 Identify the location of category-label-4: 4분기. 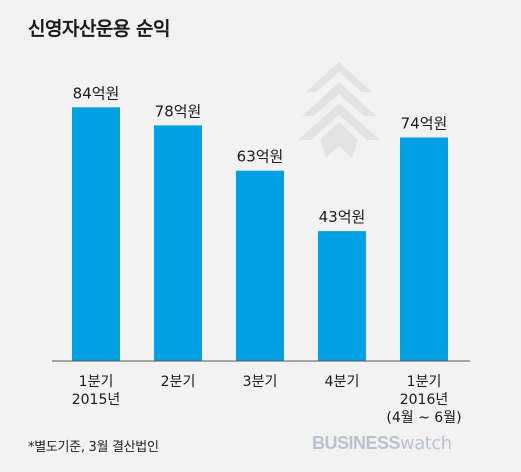
(342, 382).